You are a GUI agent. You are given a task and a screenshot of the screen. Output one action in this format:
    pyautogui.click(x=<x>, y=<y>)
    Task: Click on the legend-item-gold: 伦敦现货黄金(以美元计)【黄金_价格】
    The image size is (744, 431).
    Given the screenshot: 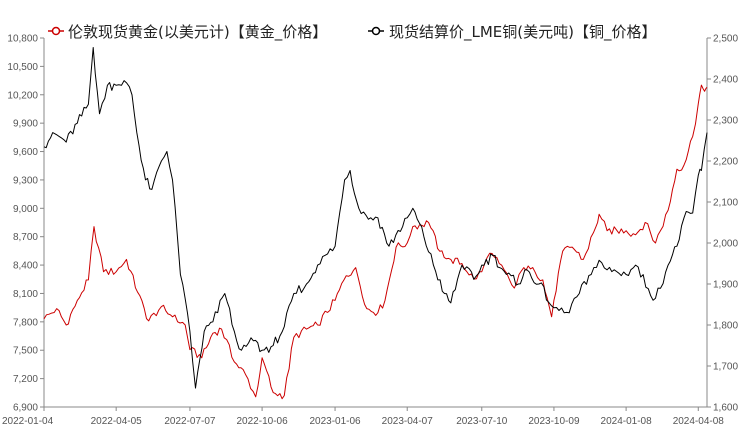 What is the action you would take?
    pyautogui.click(x=187, y=32)
    